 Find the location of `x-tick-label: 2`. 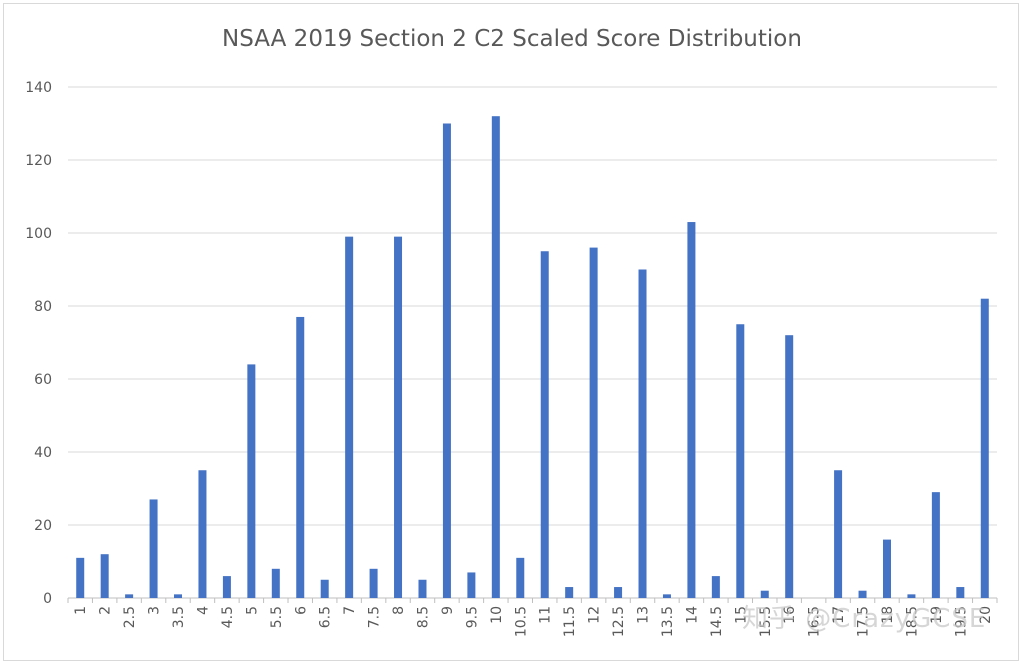

x-tick-label: 2 is located at coordinates (106, 610).